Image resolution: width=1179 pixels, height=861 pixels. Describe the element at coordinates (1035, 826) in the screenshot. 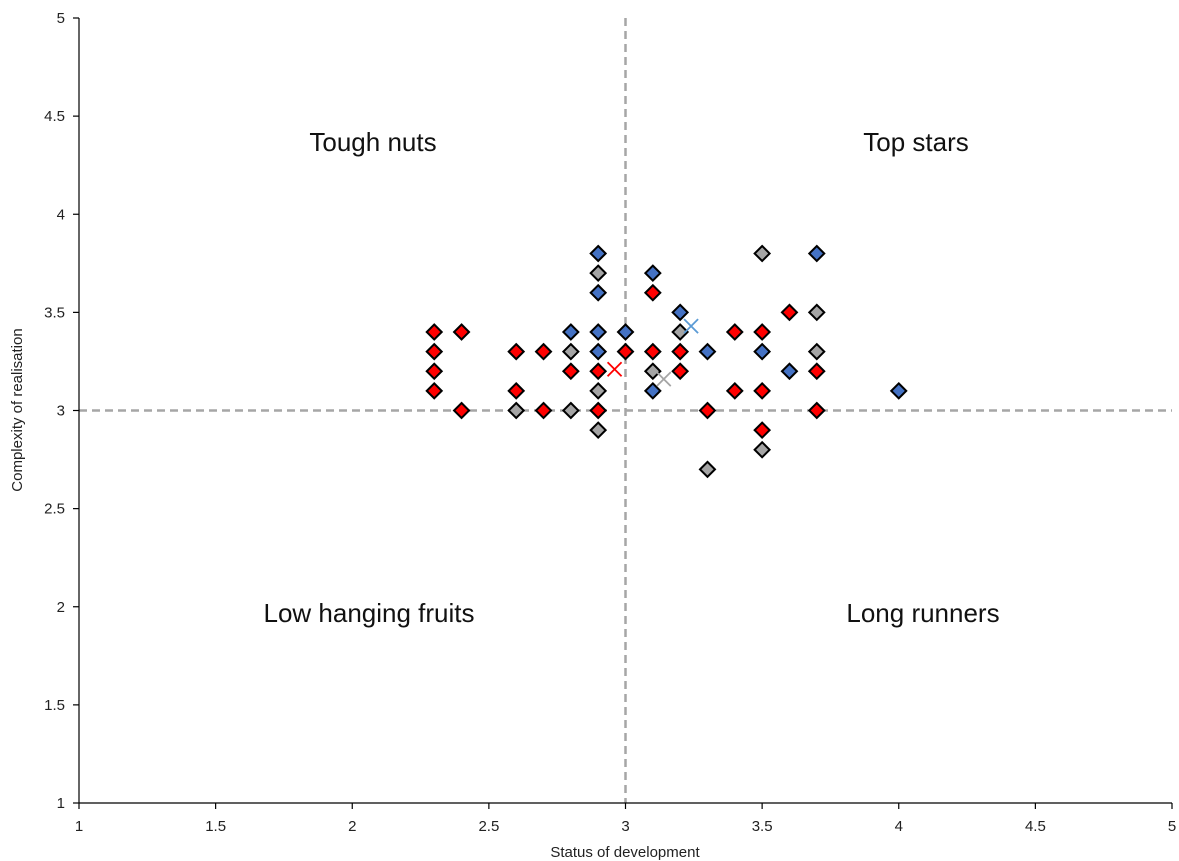

I see `x-tick-label: 4.5` at that location.